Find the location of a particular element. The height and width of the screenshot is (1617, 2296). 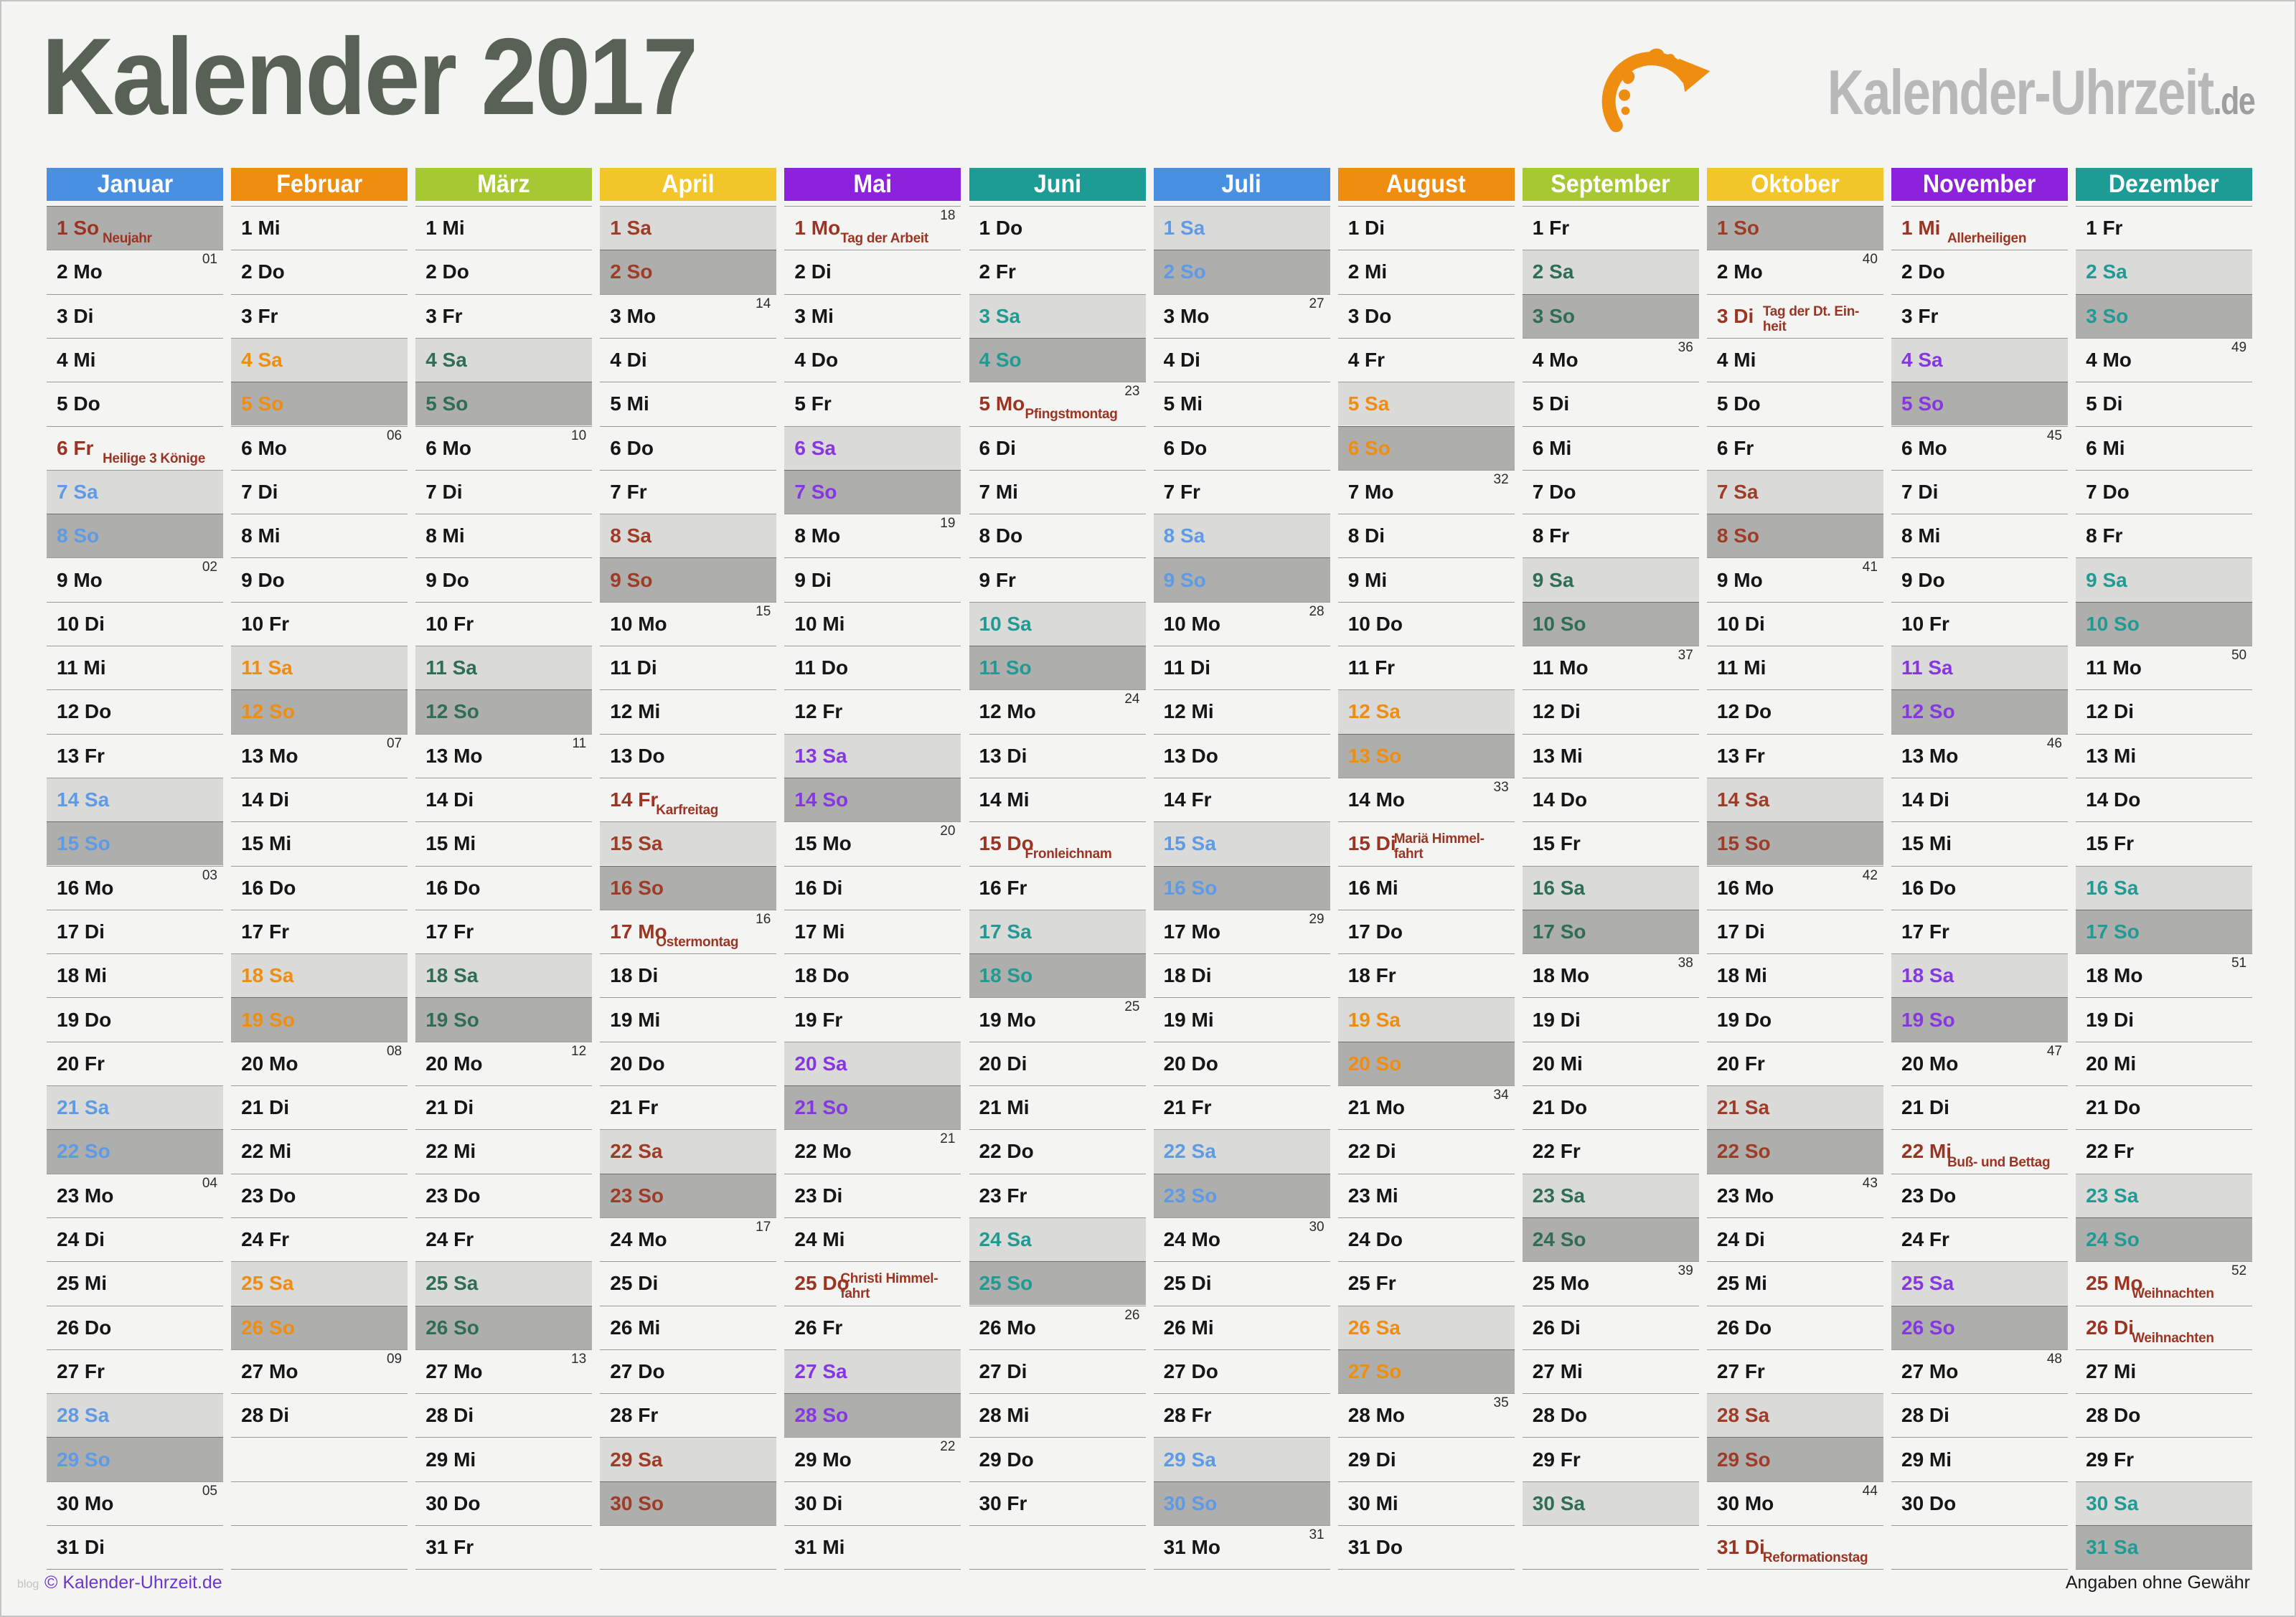

day-cell: 18 Mi is located at coordinates (1795, 975).